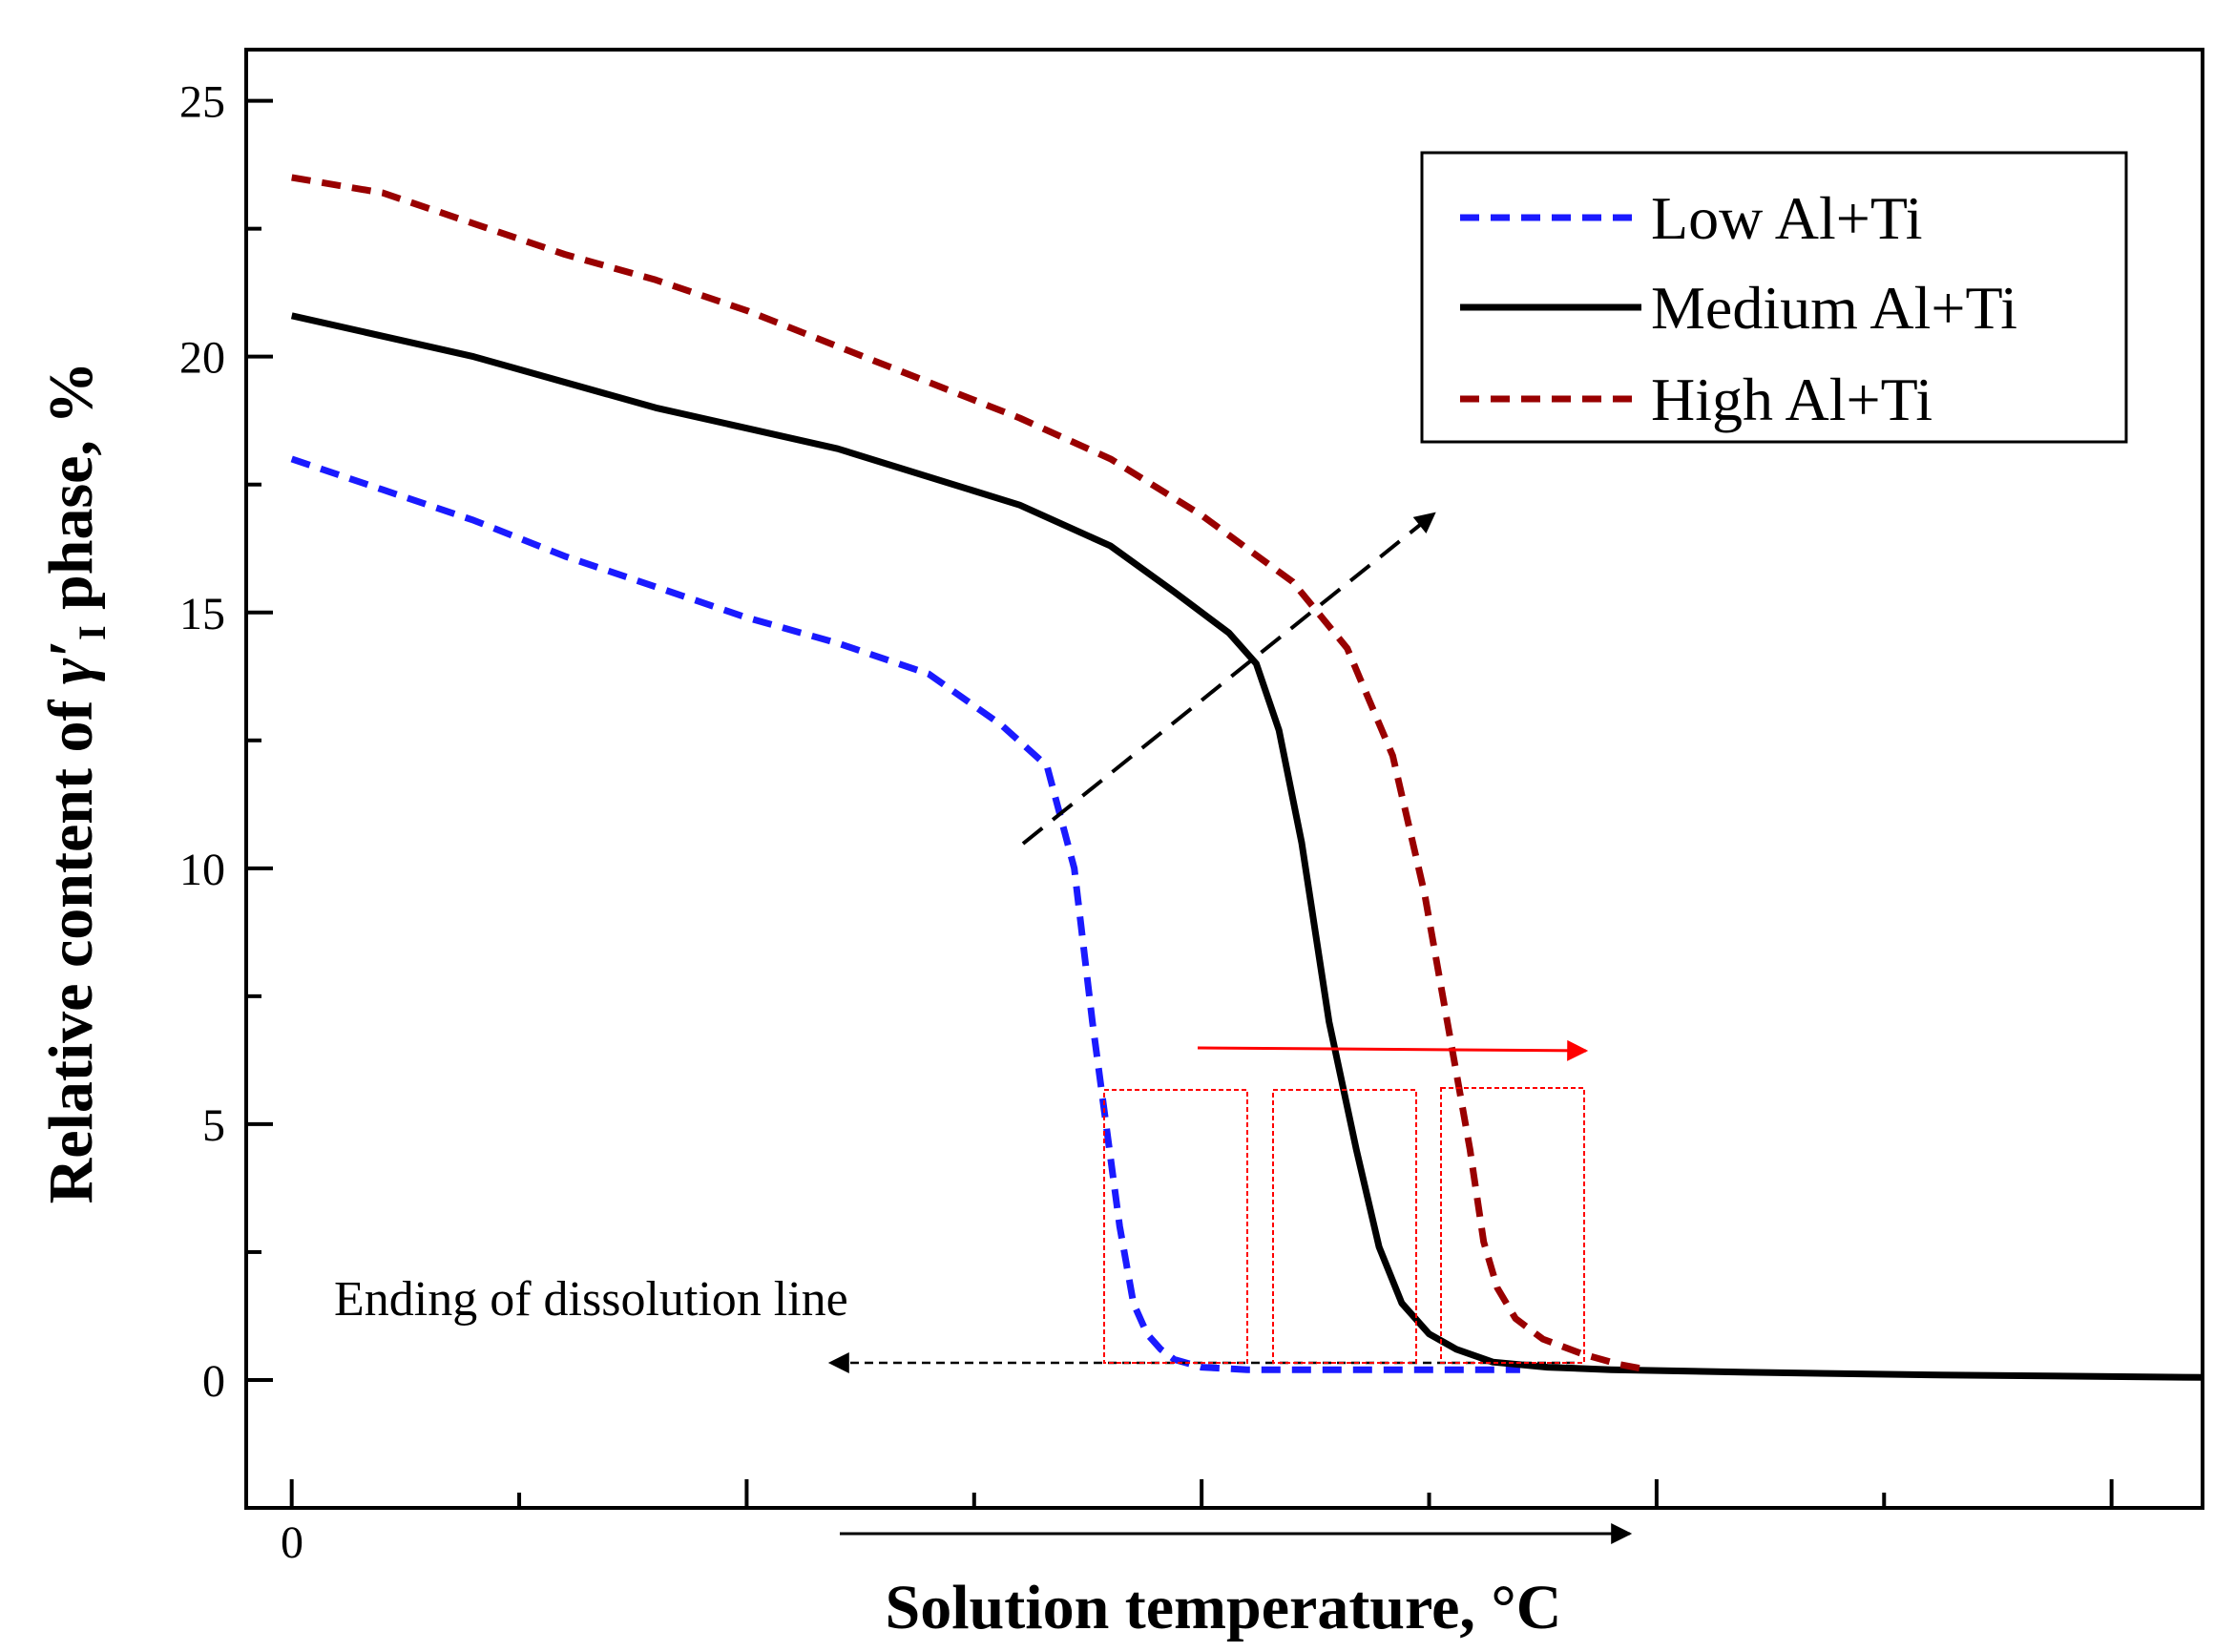  Describe the element at coordinates (591, 1299) in the screenshot. I see `dissolution-line-label: Ending of dissolution line` at that location.